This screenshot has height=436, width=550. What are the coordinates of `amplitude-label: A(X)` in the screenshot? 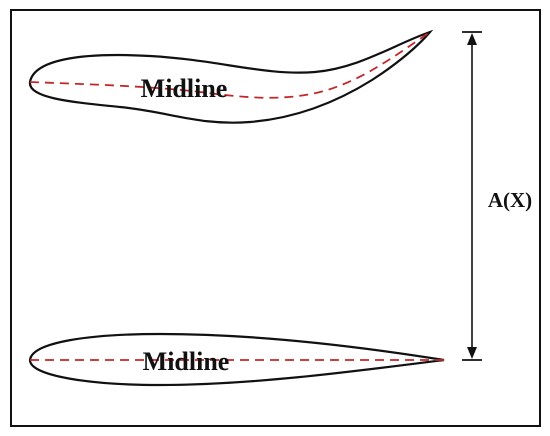 It's located at (510, 200).